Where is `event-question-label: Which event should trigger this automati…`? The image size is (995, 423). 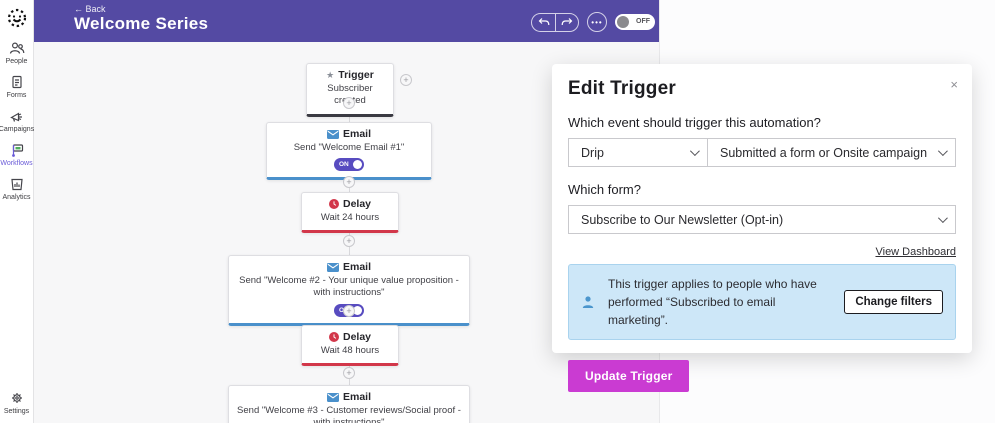 event-question-label: Which event should trigger this automati… is located at coordinates (694, 122).